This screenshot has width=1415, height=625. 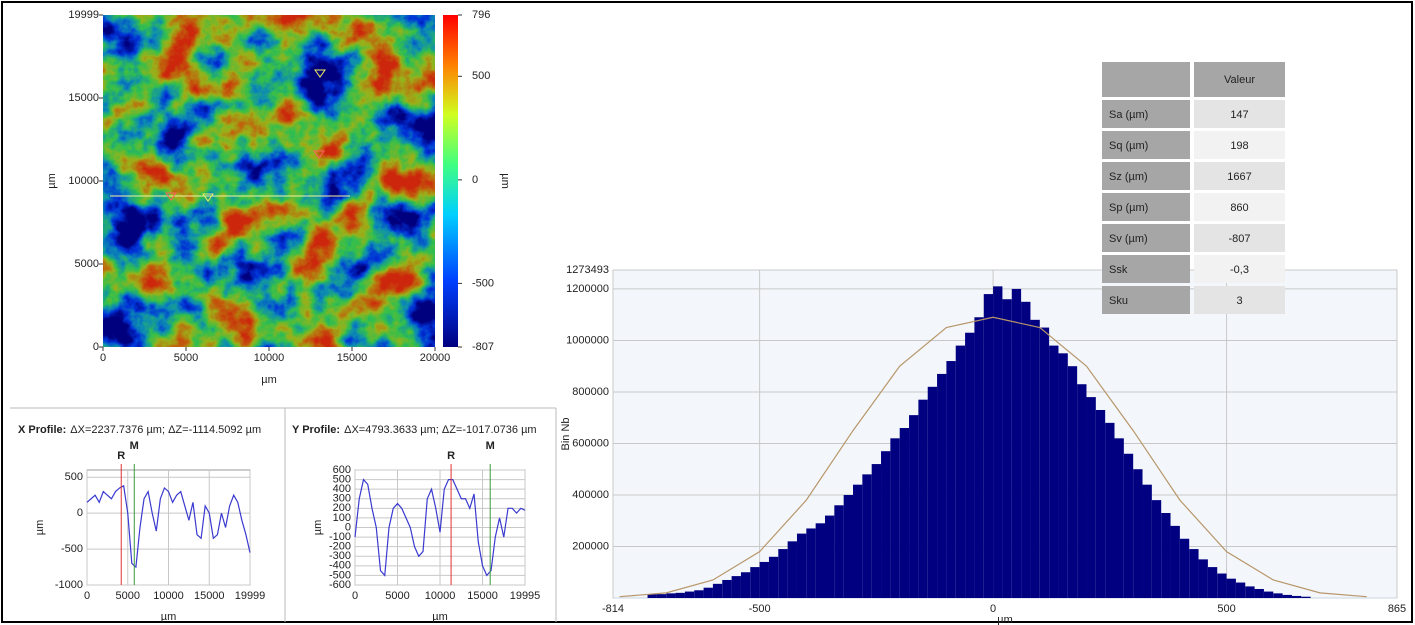 What do you see at coordinates (42, 430) in the screenshot?
I see `title: X Profile:` at bounding box center [42, 430].